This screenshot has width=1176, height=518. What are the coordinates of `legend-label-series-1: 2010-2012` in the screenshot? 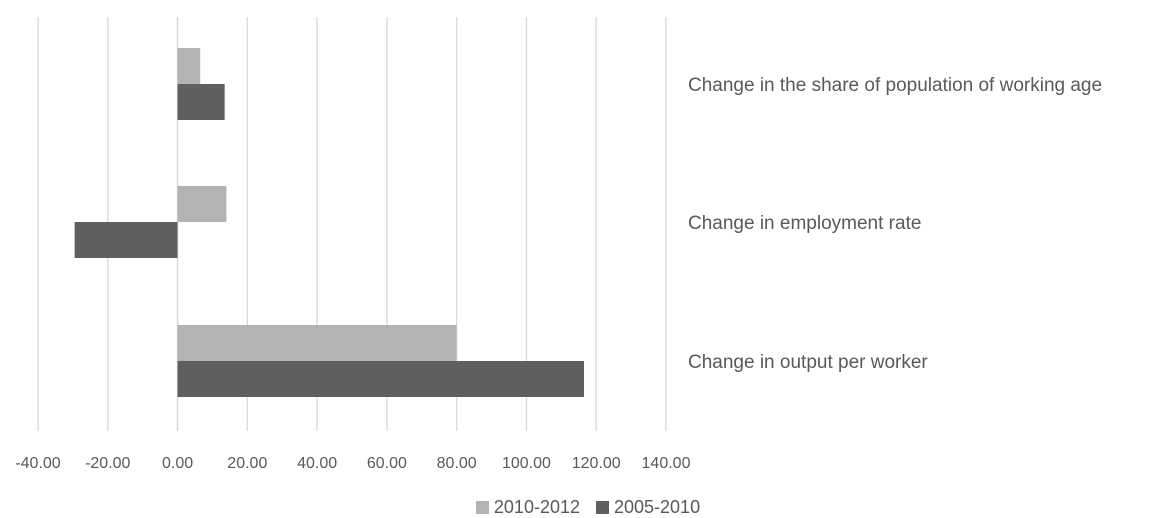 It's located at (536, 506).